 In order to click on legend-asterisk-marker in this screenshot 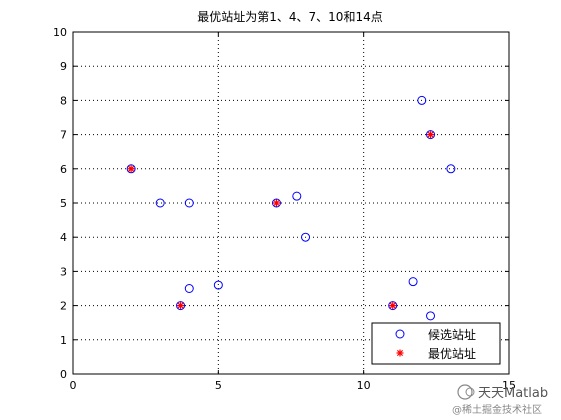, I will do `click(400, 353)`.